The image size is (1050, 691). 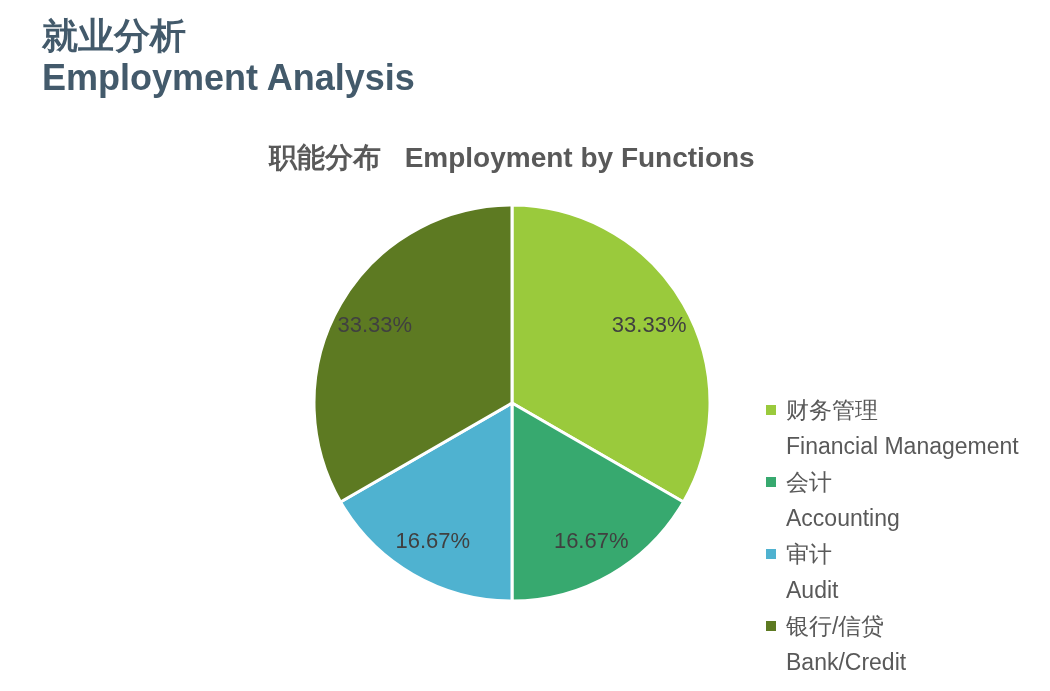 What do you see at coordinates (813, 572) in the screenshot?
I see `legend-label: 审计 Audit` at bounding box center [813, 572].